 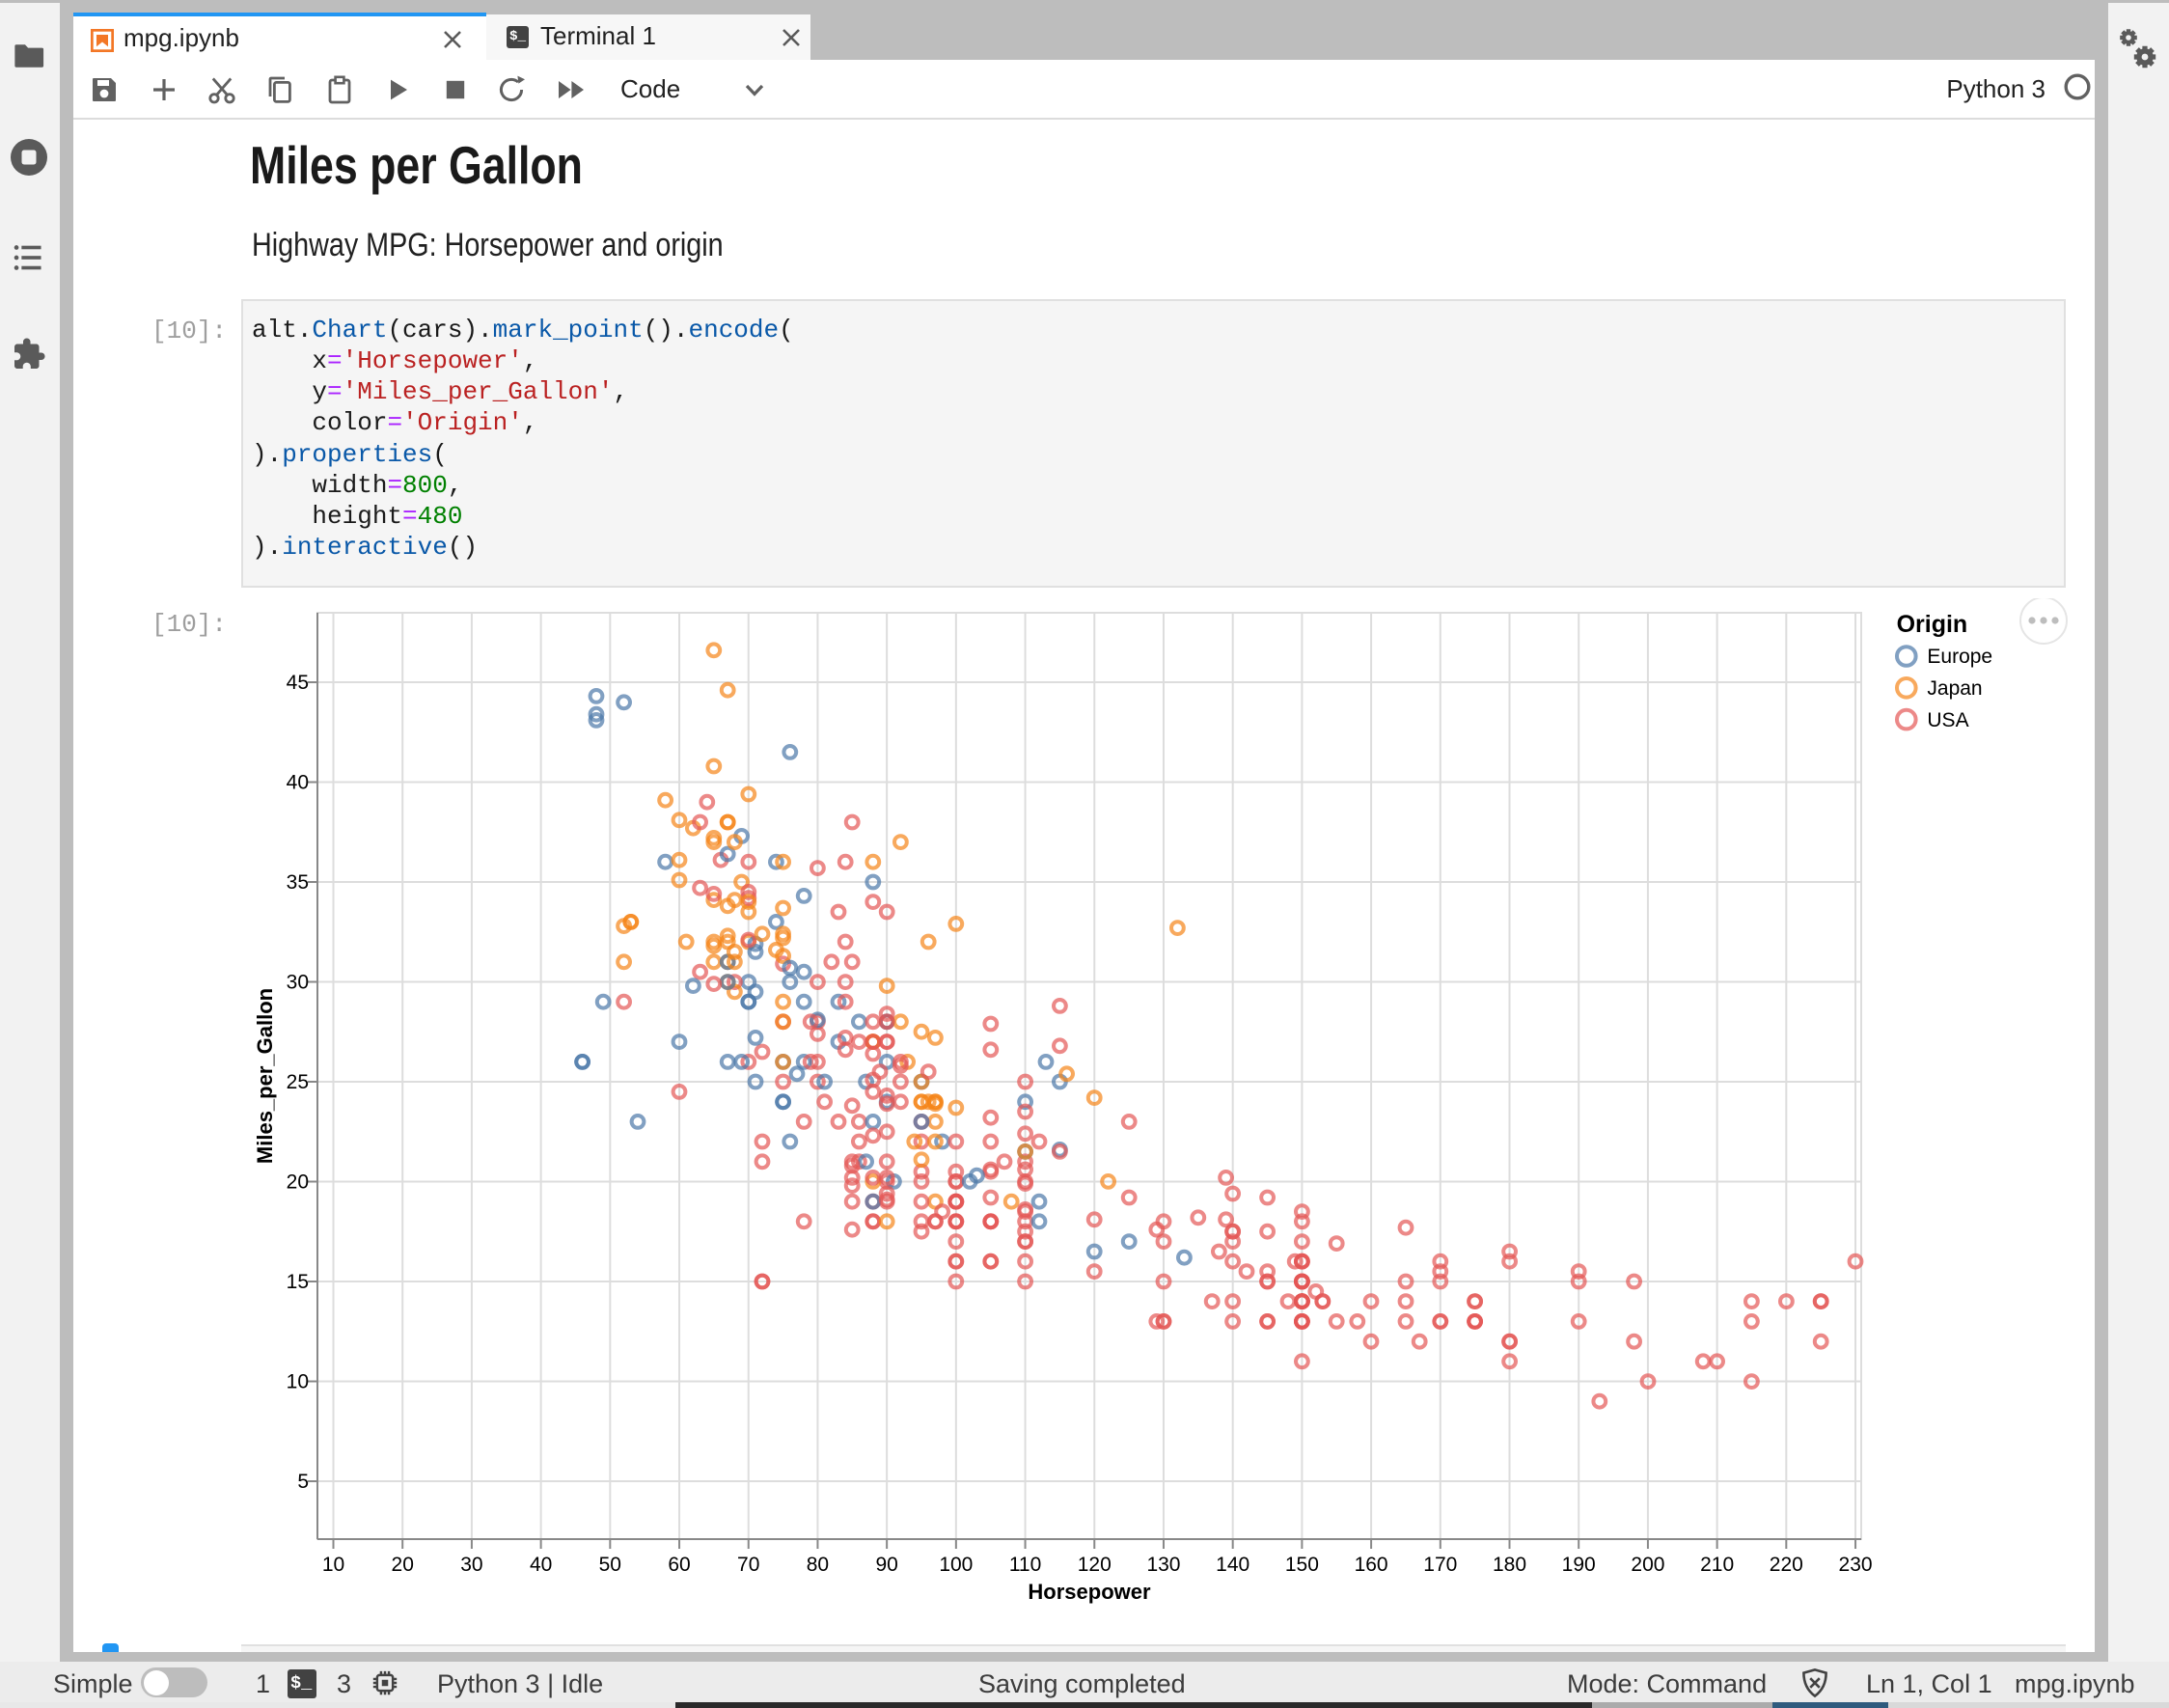 I want to click on svg-text: 5, so click(x=303, y=1482).